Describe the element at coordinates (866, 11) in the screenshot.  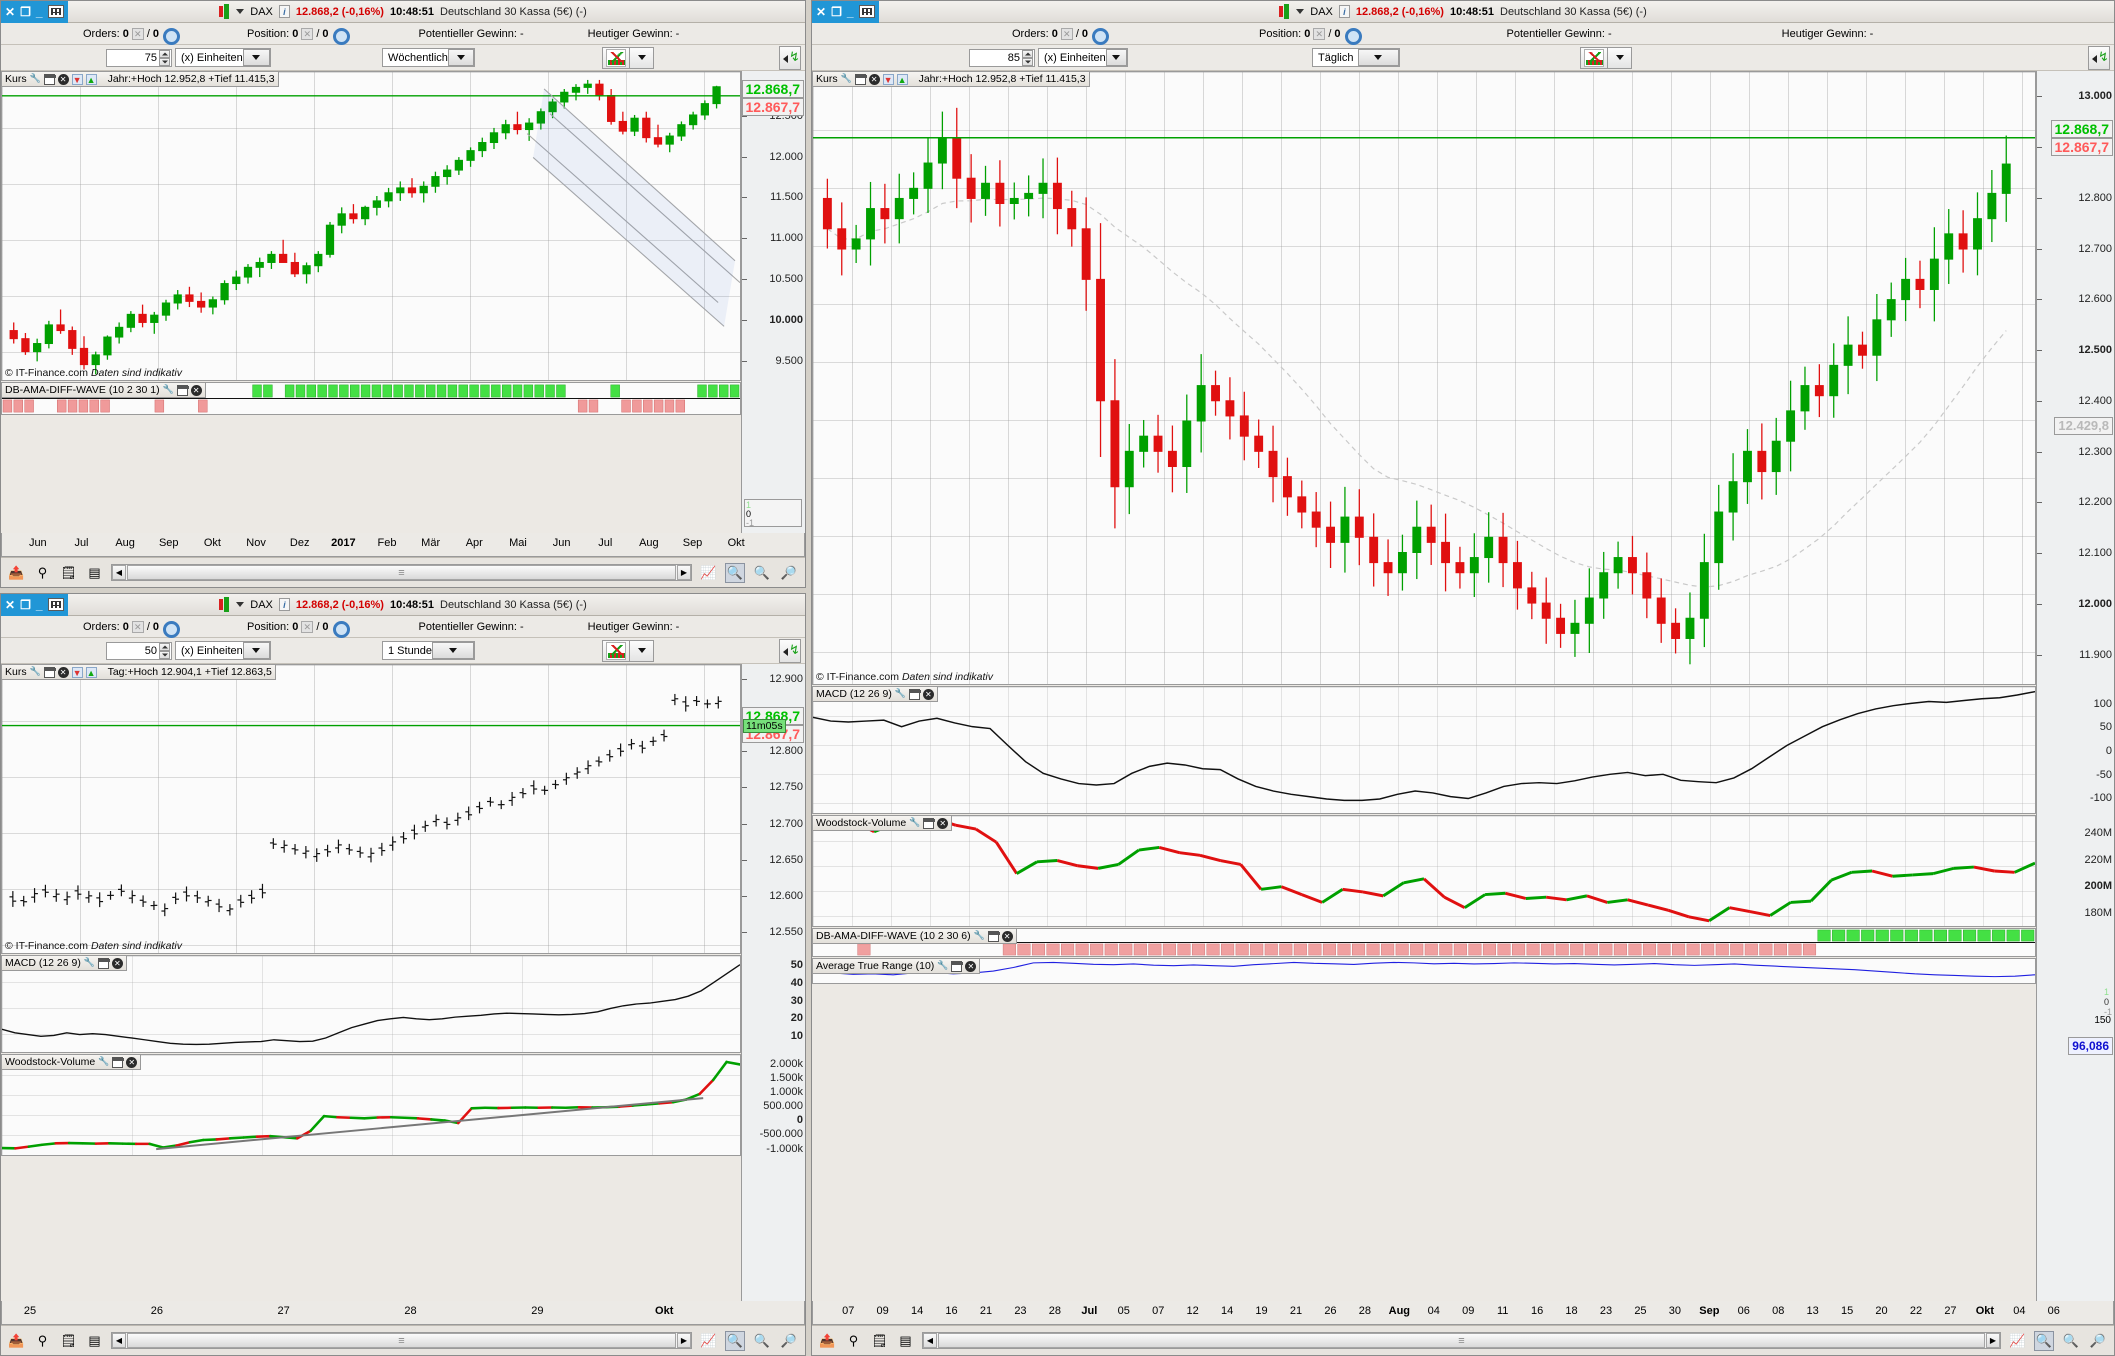
I see `keyboard-icon` at that location.